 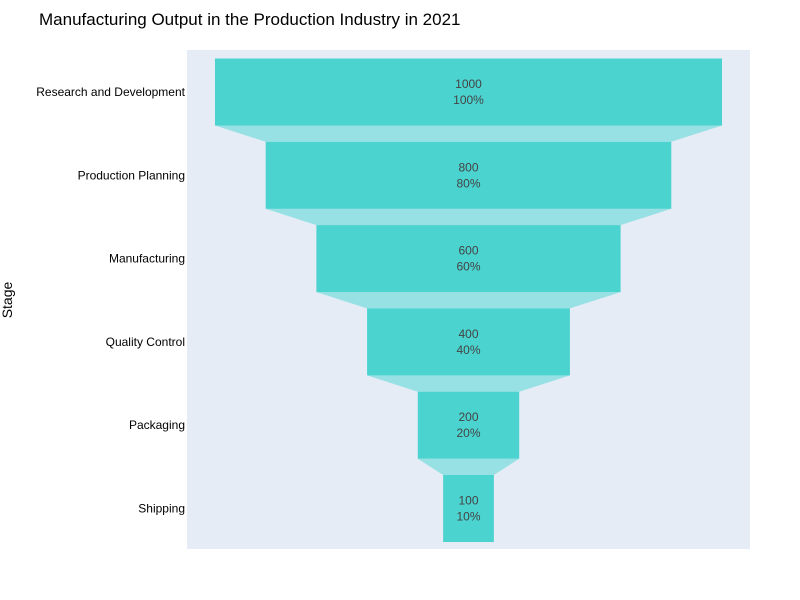 What do you see at coordinates (145, 342) in the screenshot?
I see `stage-label: Quality Control` at bounding box center [145, 342].